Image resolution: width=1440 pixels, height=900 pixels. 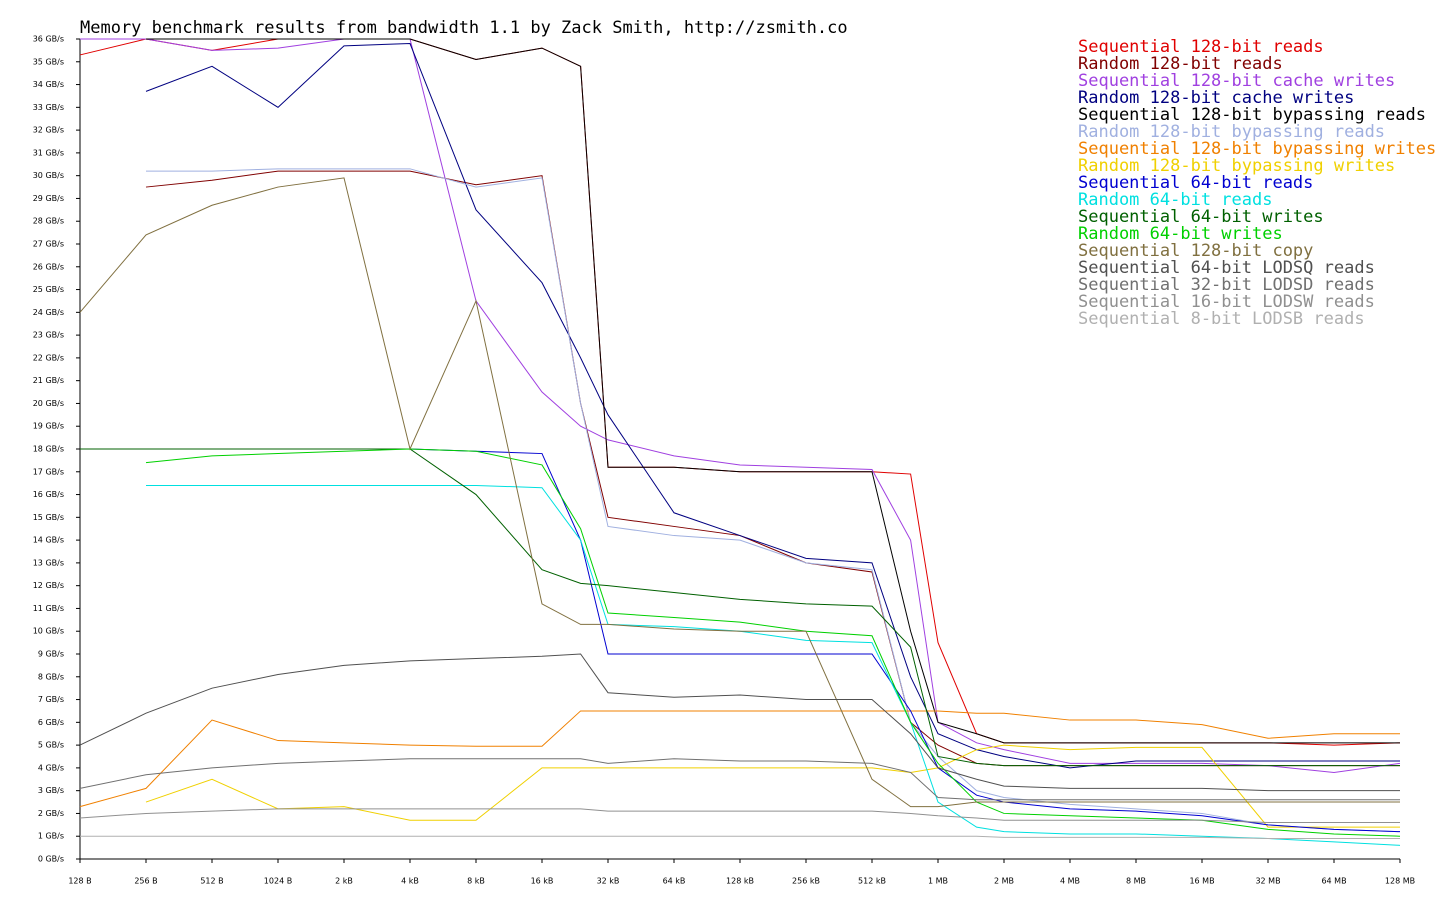 What do you see at coordinates (51, 699) in the screenshot?
I see `y-tick-label: 7 GB/s` at bounding box center [51, 699].